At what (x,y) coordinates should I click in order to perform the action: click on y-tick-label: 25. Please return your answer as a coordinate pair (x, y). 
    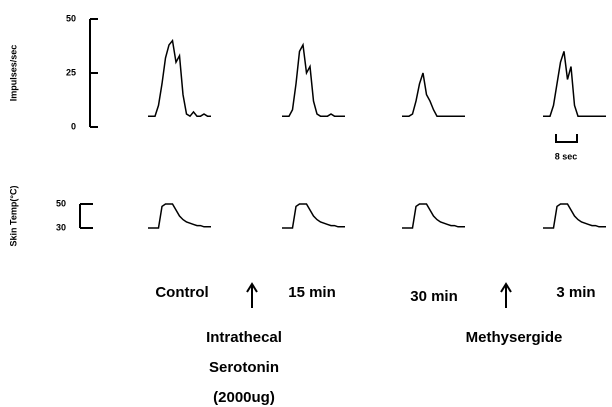
    Looking at the image, I should click on (71, 72).